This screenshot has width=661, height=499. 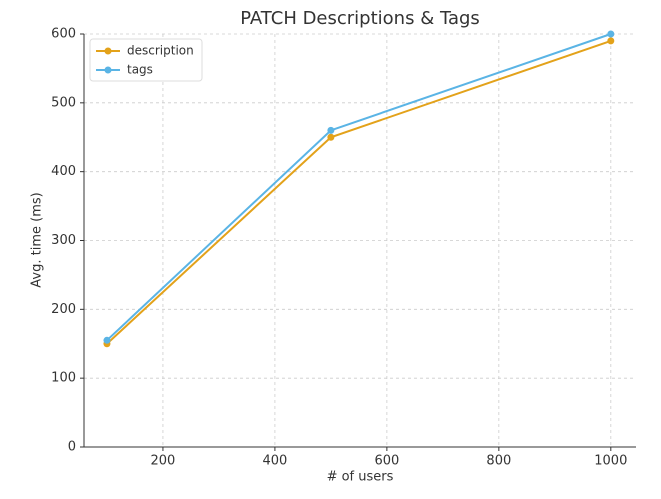 What do you see at coordinates (63, 171) in the screenshot?
I see `y-tick-label: 400` at bounding box center [63, 171].